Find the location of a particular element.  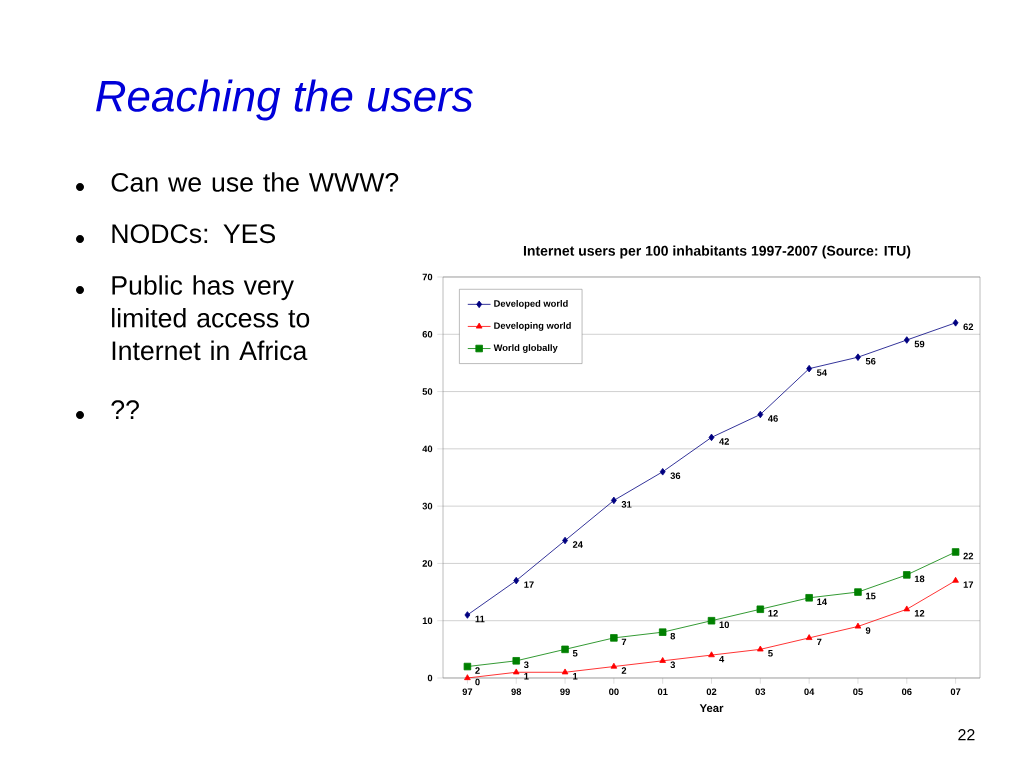

y-tick-label: 60 is located at coordinates (427, 334).